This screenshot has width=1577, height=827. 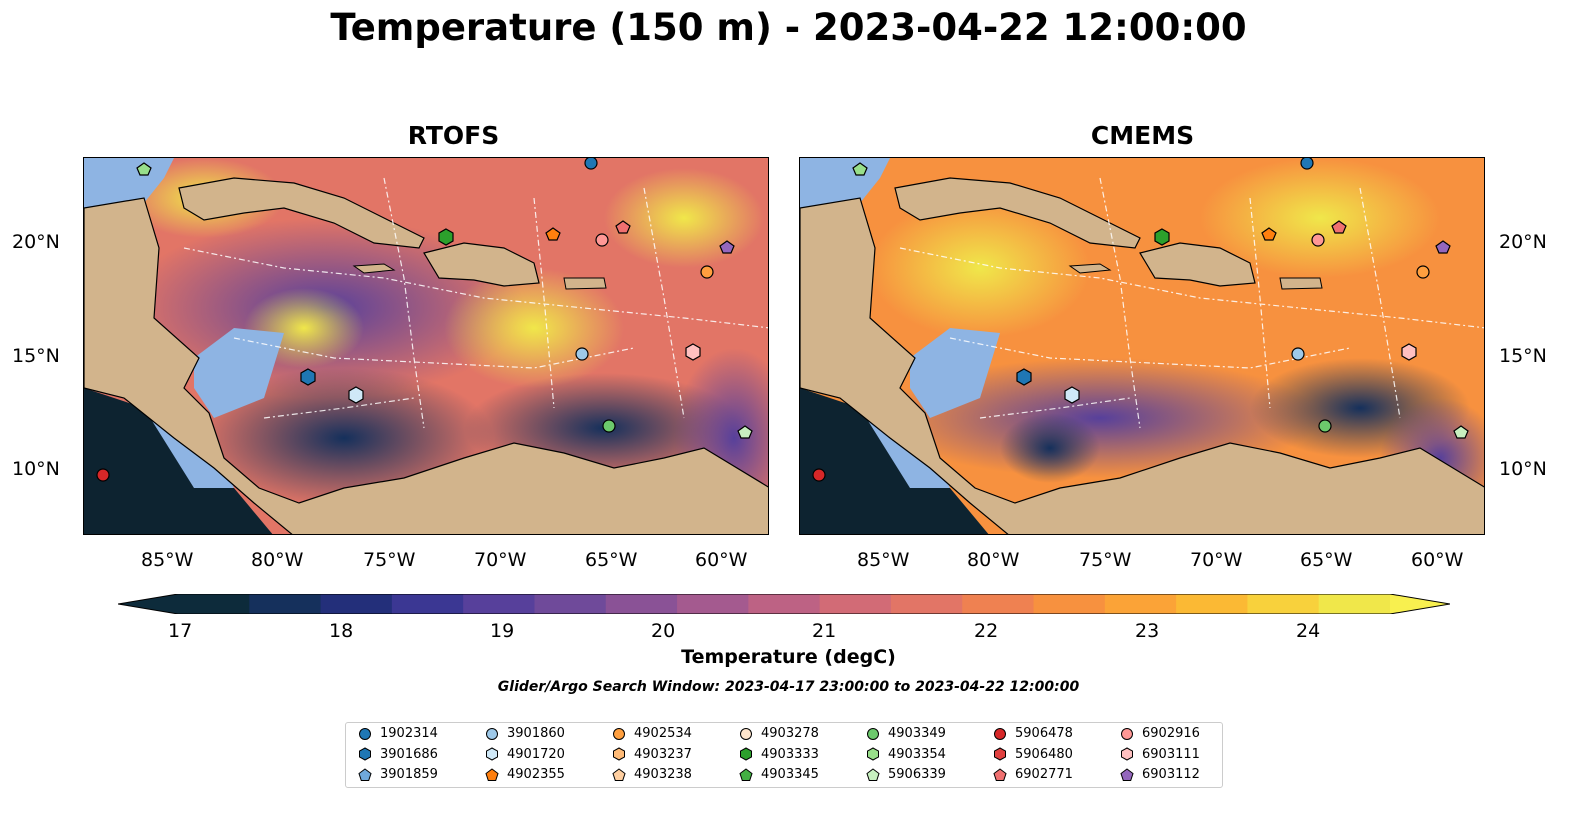 What do you see at coordinates (1171, 774) in the screenshot?
I see `legend-label: 6903112` at bounding box center [1171, 774].